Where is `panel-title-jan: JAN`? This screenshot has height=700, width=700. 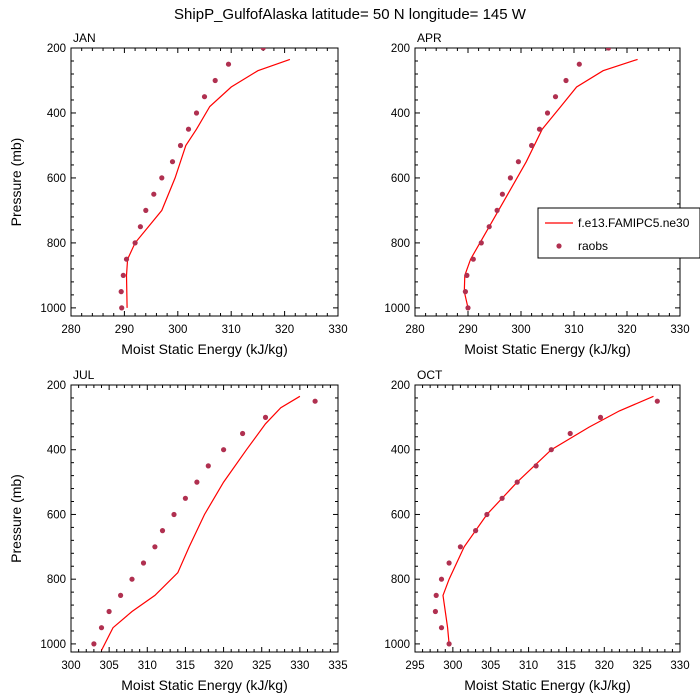
panel-title-jan: JAN is located at coordinates (84, 38).